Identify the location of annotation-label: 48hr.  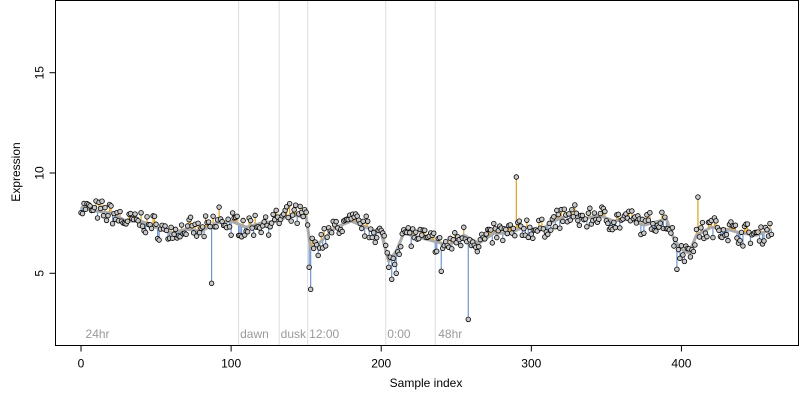
(450, 334).